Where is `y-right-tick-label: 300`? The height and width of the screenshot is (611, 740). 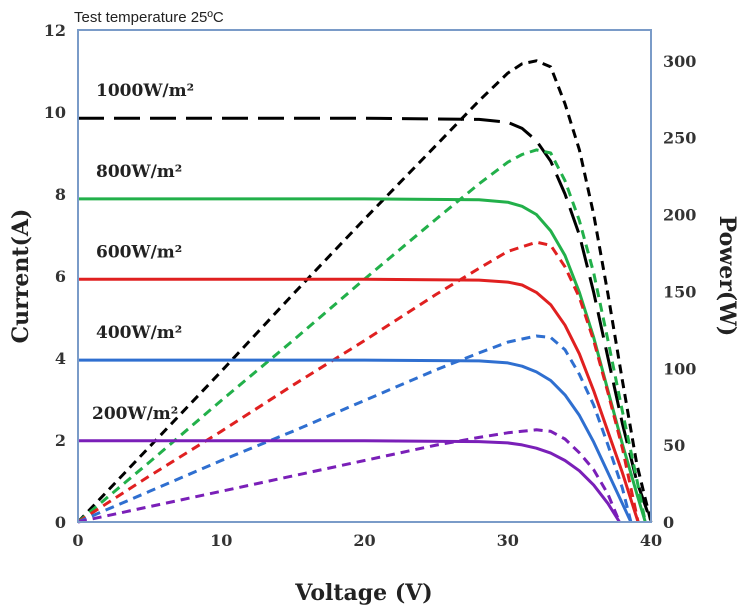 y-right-tick-label: 300 is located at coordinates (679, 61).